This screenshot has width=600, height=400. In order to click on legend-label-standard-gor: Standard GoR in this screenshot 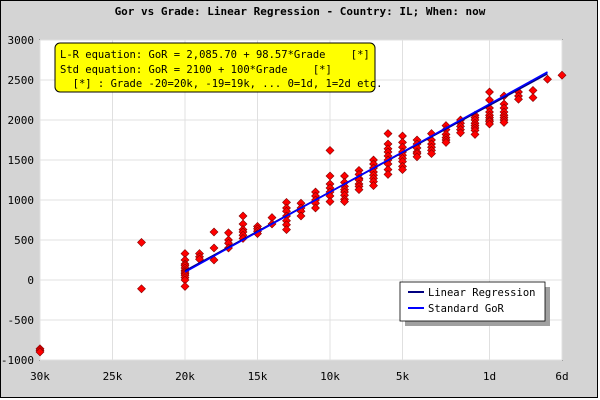, I will do `click(466, 309)`.